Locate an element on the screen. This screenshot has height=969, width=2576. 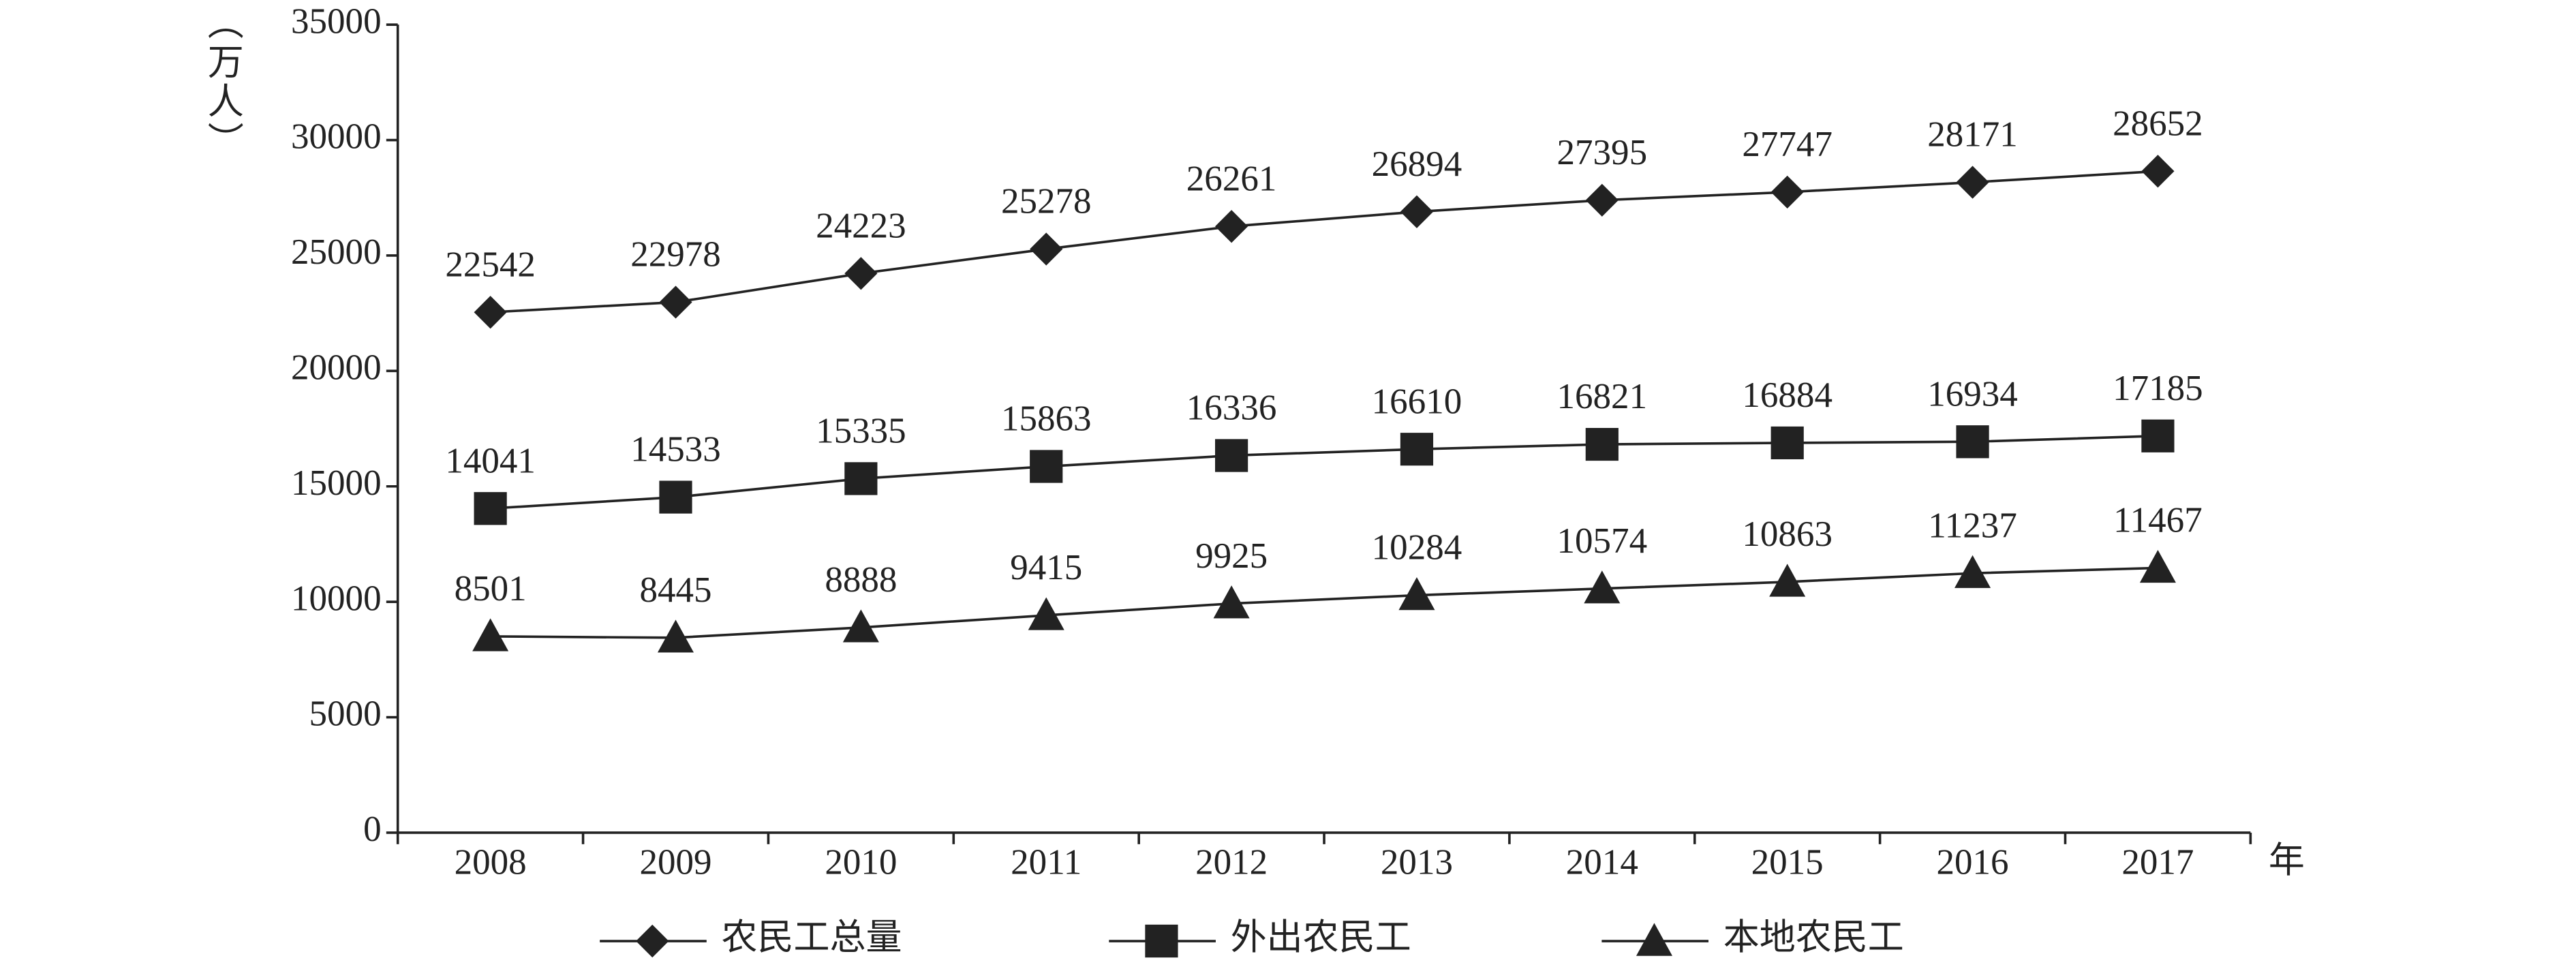
data-label: 16610 is located at coordinates (1417, 402).